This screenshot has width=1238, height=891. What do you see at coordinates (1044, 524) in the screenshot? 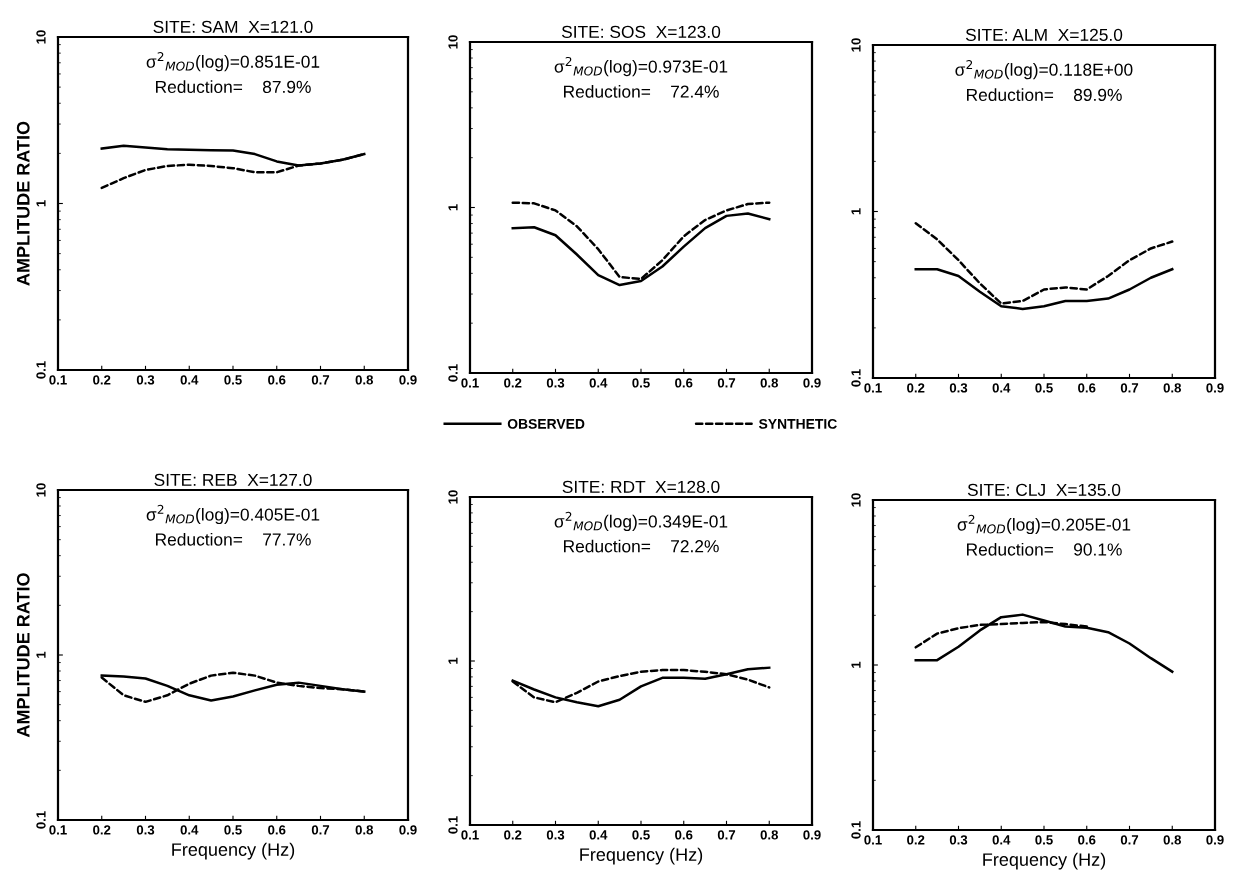
I see `annotation: σ$^{2}$$_{MOD}$(log)=0.205E-01` at bounding box center [1044, 524].